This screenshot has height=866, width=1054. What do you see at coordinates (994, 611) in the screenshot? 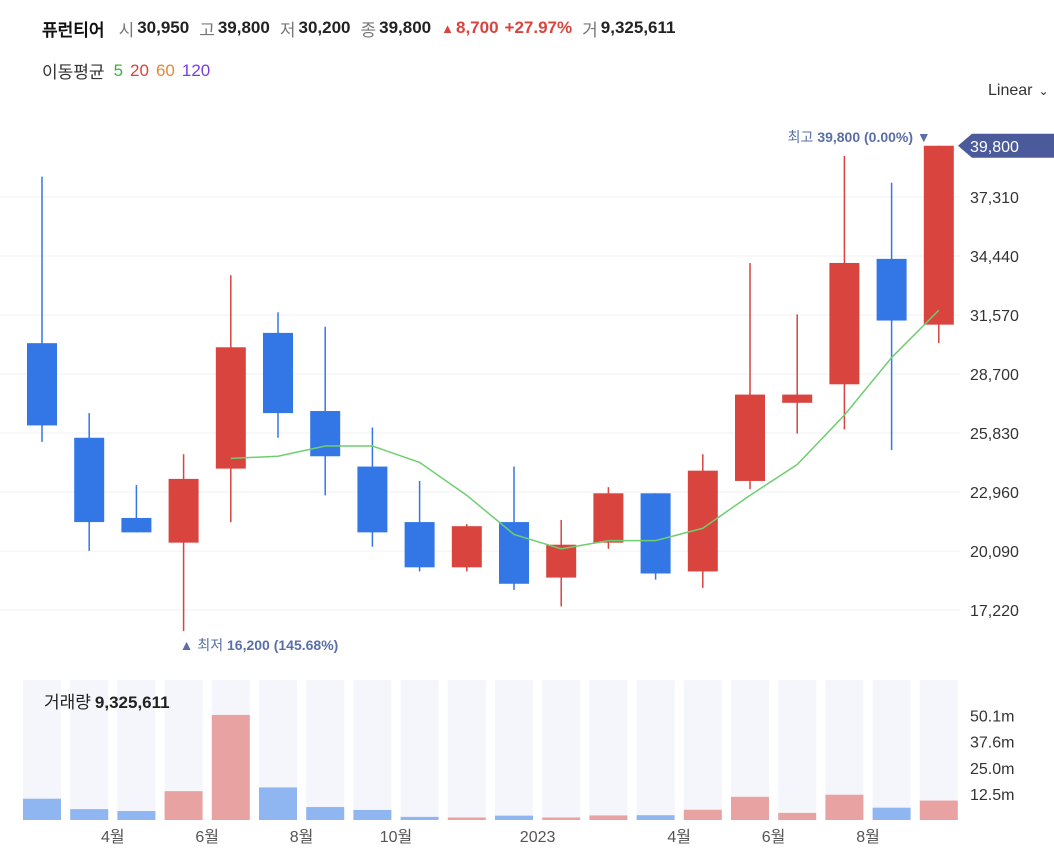
I see `y-tick-label: 17,220` at bounding box center [994, 611].